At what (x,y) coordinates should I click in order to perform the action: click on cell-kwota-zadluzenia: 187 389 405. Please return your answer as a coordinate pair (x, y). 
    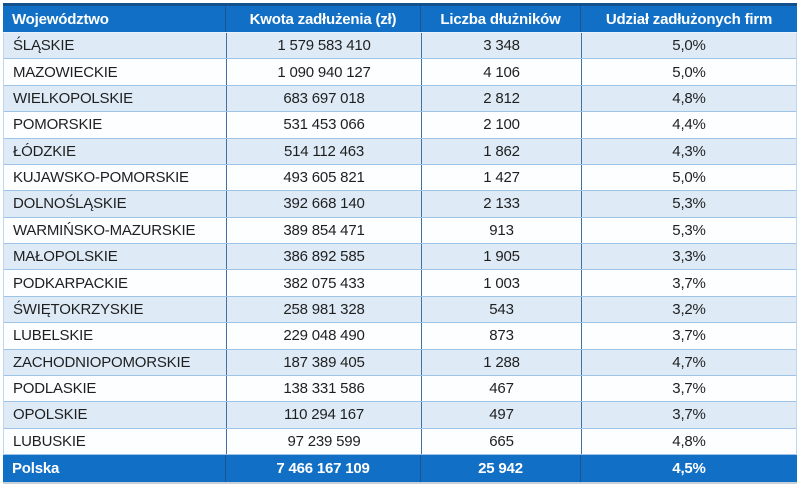
    Looking at the image, I should click on (323, 362).